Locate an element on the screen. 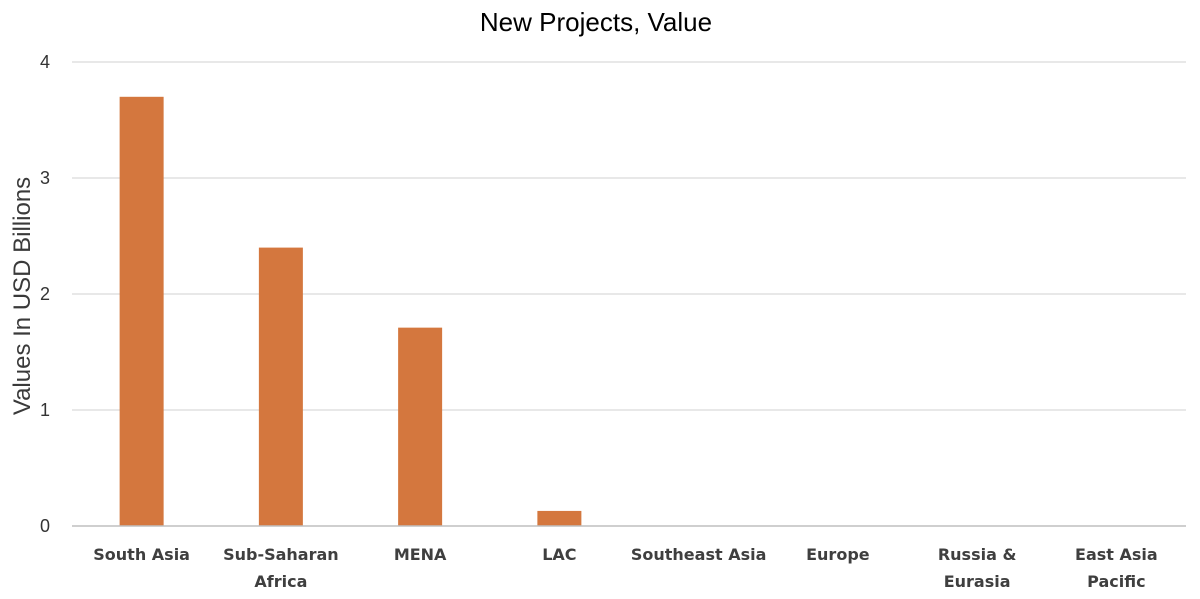  chart-title: New Projects, Value is located at coordinates (596, 22).